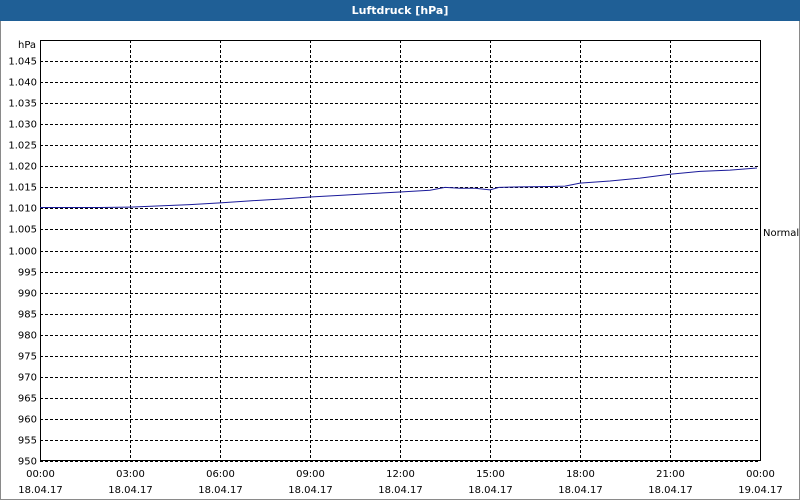 This screenshot has width=800, height=500. I want to click on annotation: Normal, so click(781, 233).